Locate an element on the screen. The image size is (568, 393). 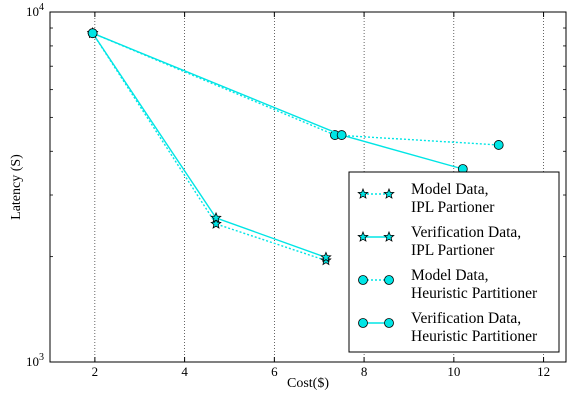
x-tick-label: 12 is located at coordinates (543, 371).